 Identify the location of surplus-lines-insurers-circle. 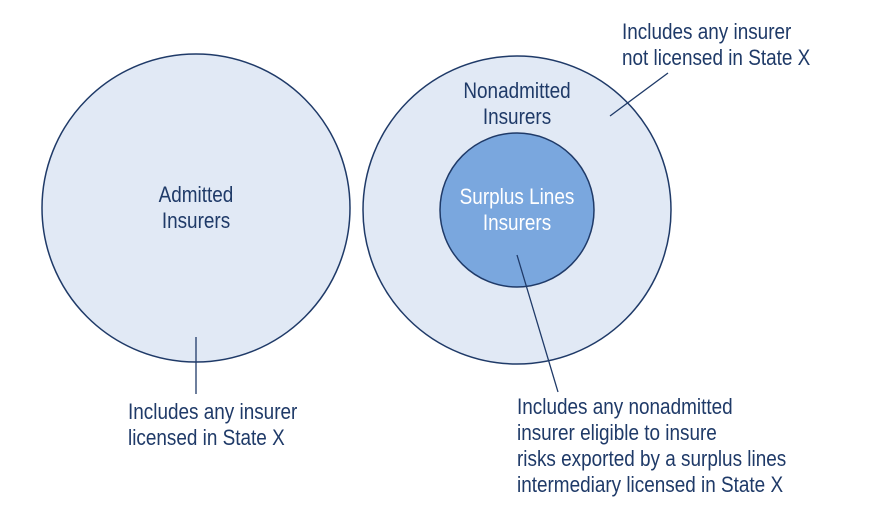
(517, 210).